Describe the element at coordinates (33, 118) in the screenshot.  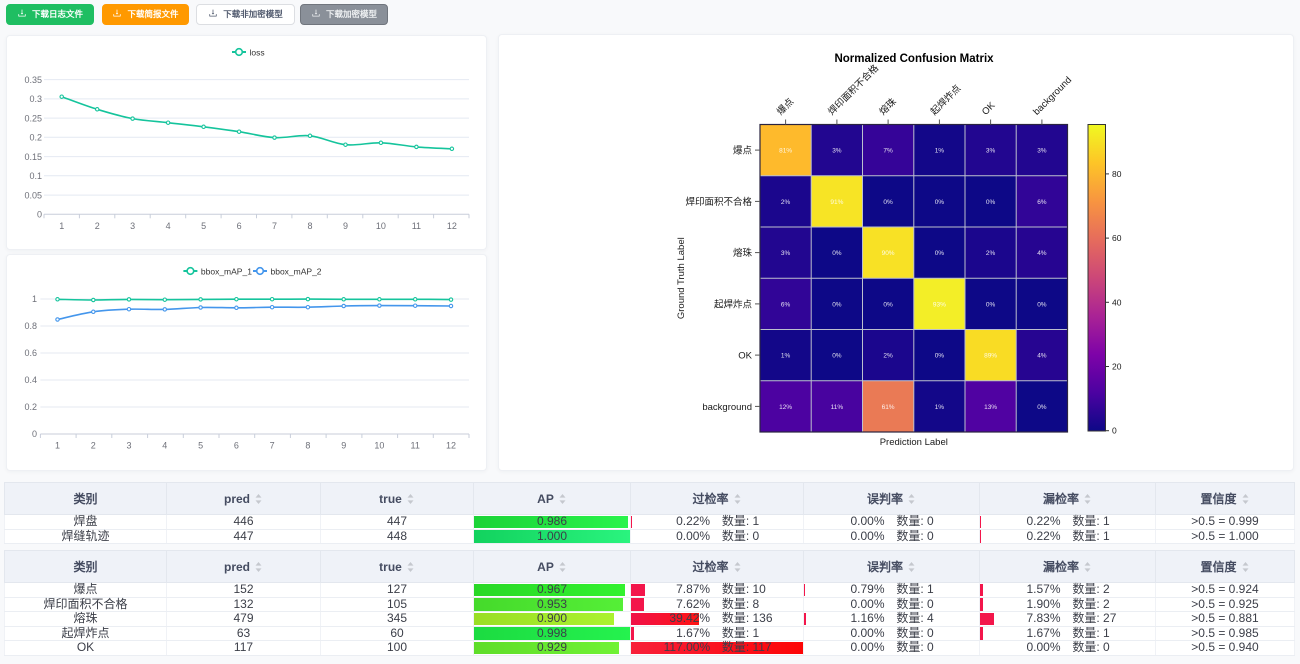
I see `svg-text: 0.25` at that location.